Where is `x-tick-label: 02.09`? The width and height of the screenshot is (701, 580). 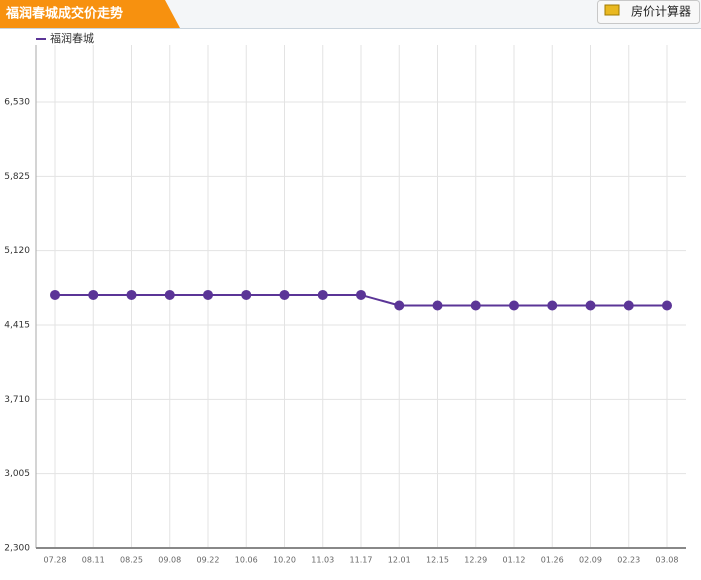
x-tick-label: 02.09 is located at coordinates (590, 560).